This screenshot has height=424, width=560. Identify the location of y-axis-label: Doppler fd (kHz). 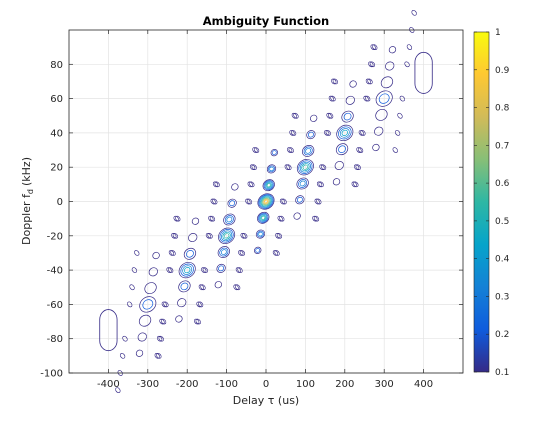
(27, 201).